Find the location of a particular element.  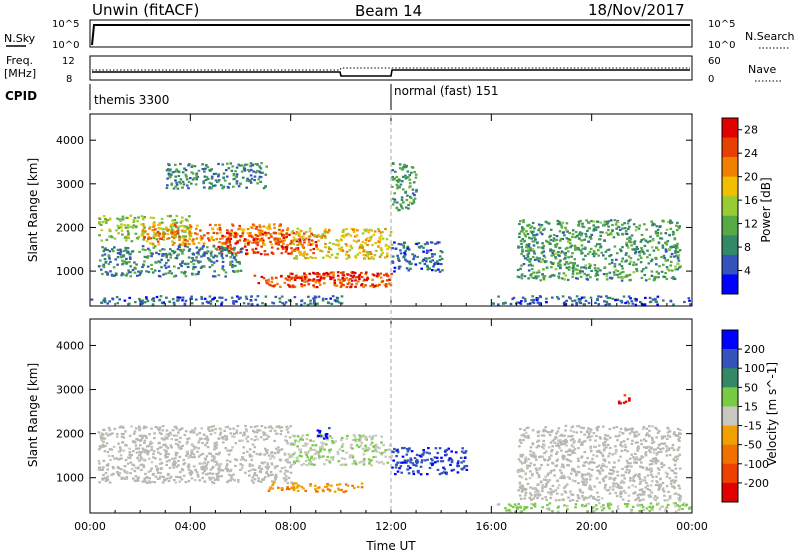

nsky-panel: N.Sky 10^5 10^0 10^5 10^0 N.Search is located at coordinates (399, 35).